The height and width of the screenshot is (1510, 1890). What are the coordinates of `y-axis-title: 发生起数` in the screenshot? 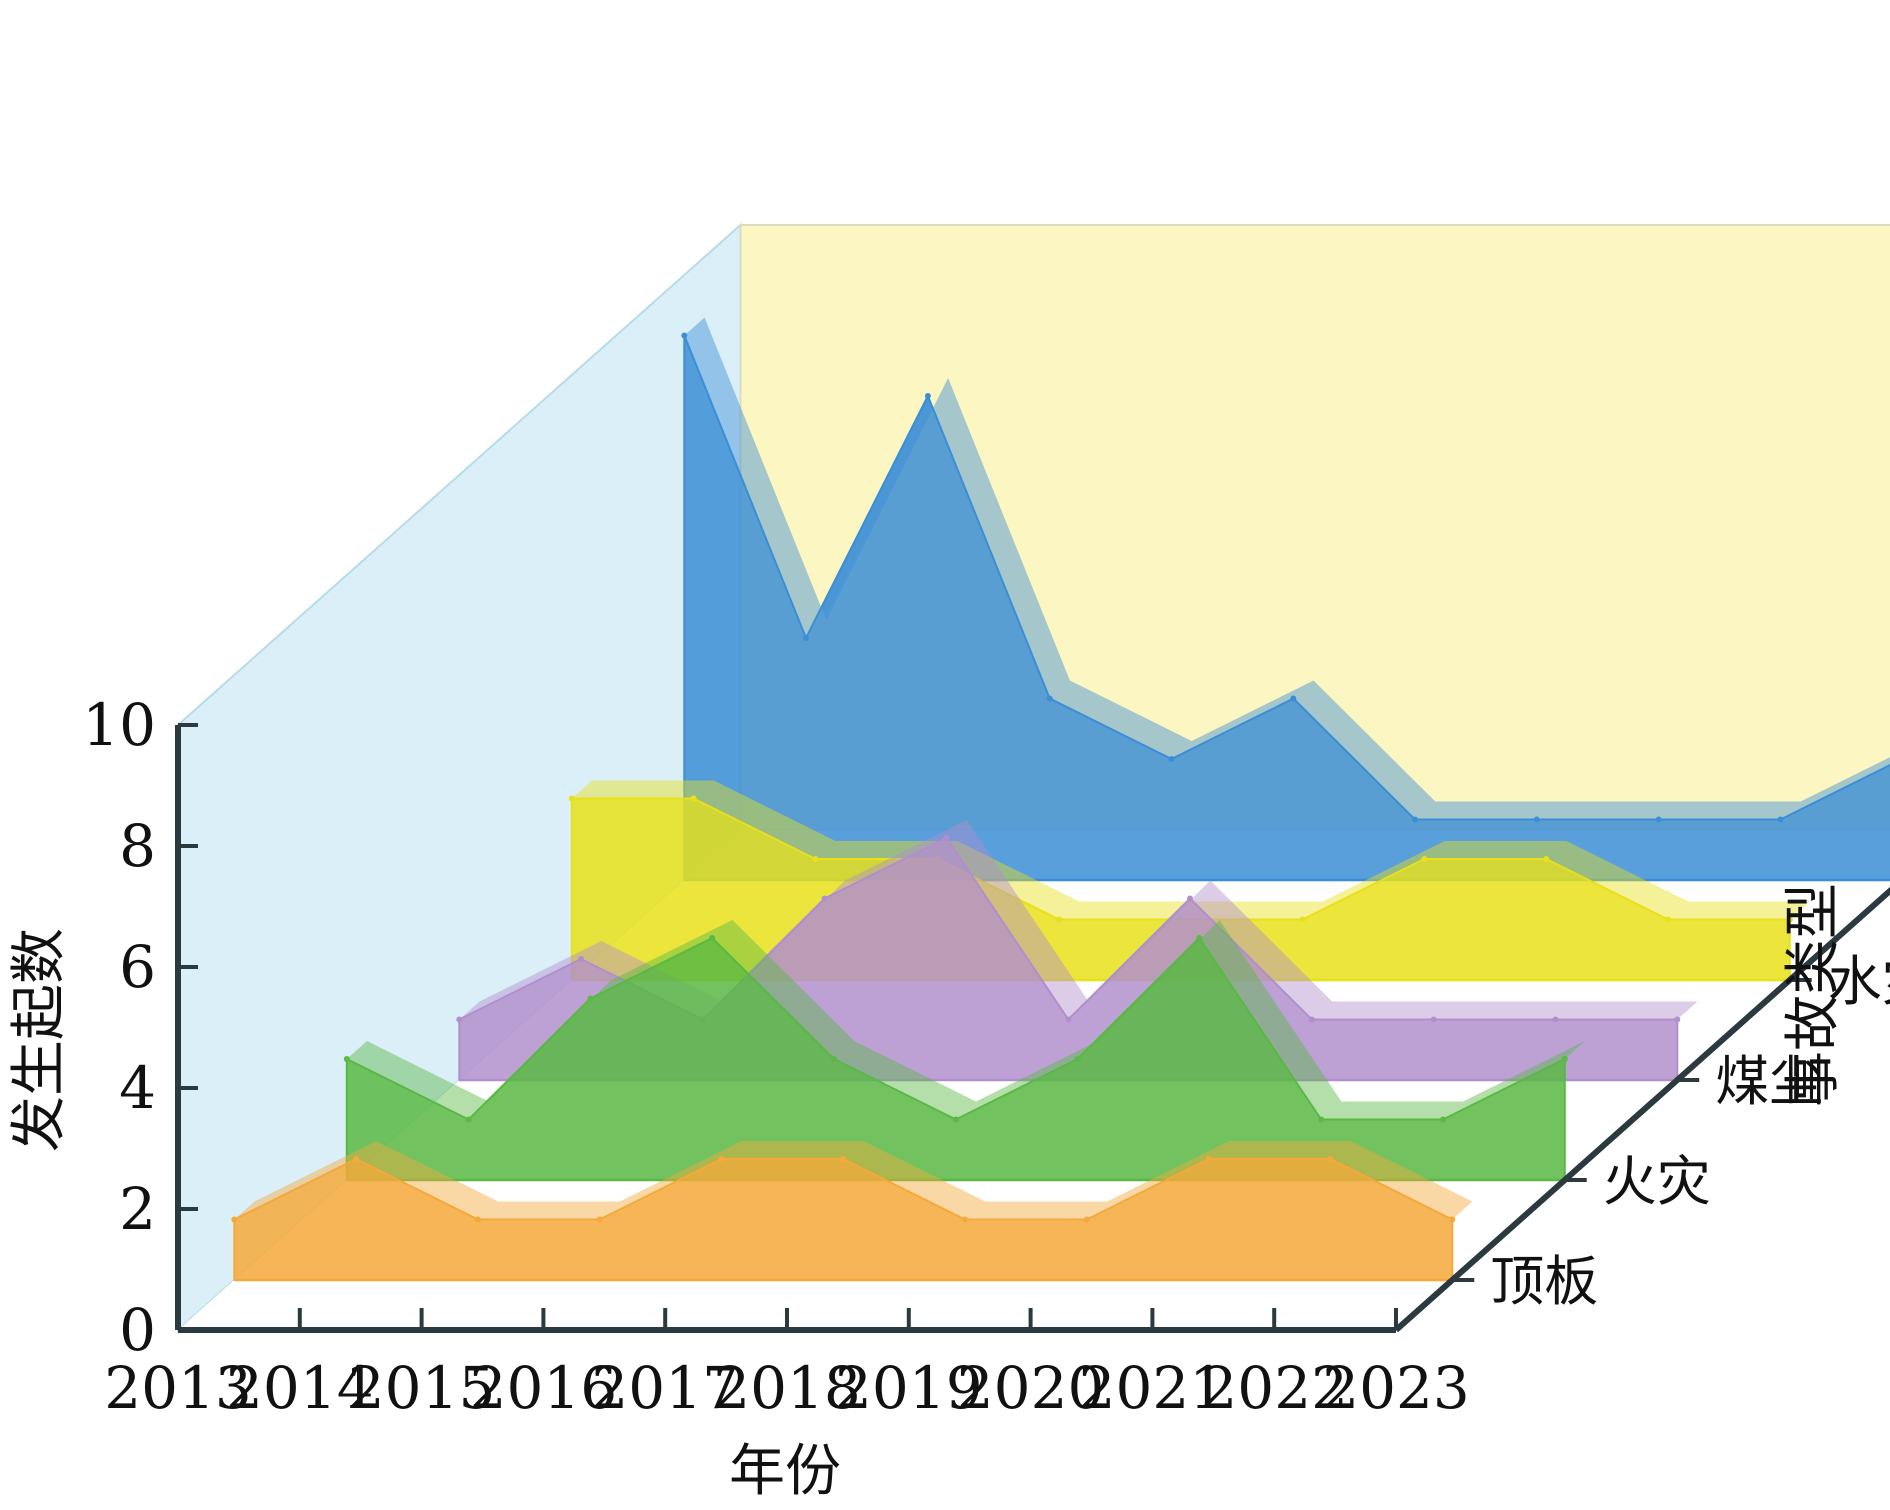 It's located at (39, 1040).